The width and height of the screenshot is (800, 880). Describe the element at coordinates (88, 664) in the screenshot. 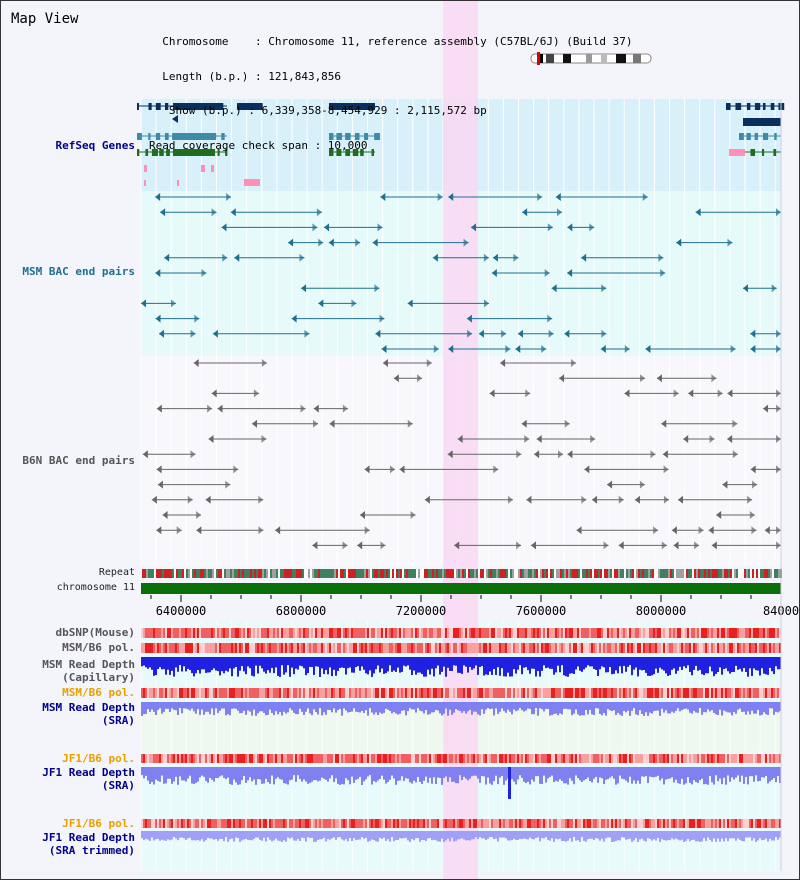

I see `track-label-msm-read-cap-1: MSM Read Depth` at that location.